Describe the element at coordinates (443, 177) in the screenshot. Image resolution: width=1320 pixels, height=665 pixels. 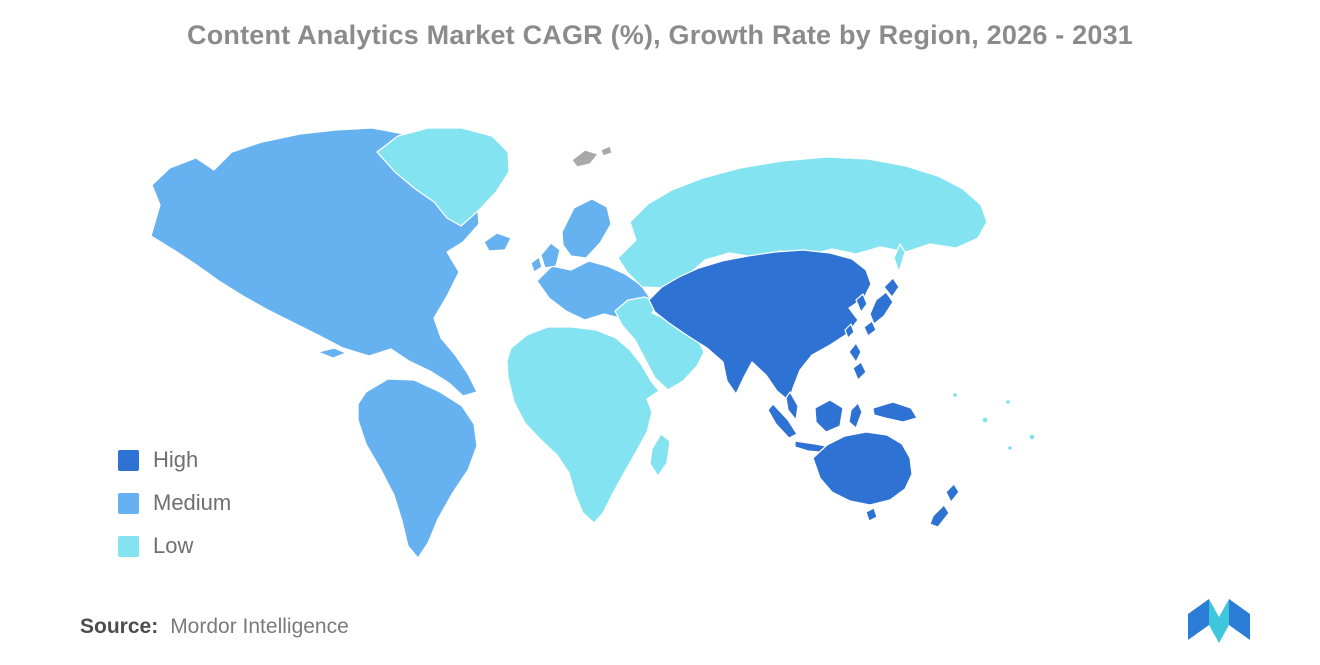
I see `region-greenland` at that location.